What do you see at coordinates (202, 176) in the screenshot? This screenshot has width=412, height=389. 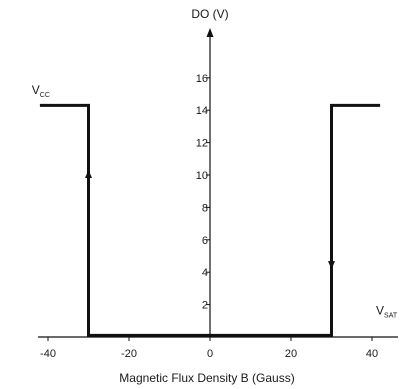 I see `y-tick-label: 10` at bounding box center [202, 176].